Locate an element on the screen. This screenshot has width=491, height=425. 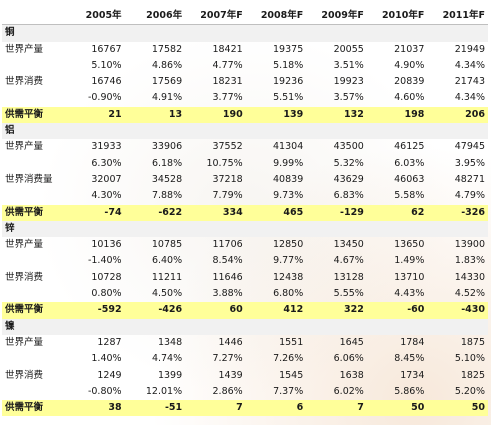
table-cell: 7.79% is located at coordinates (227, 196).